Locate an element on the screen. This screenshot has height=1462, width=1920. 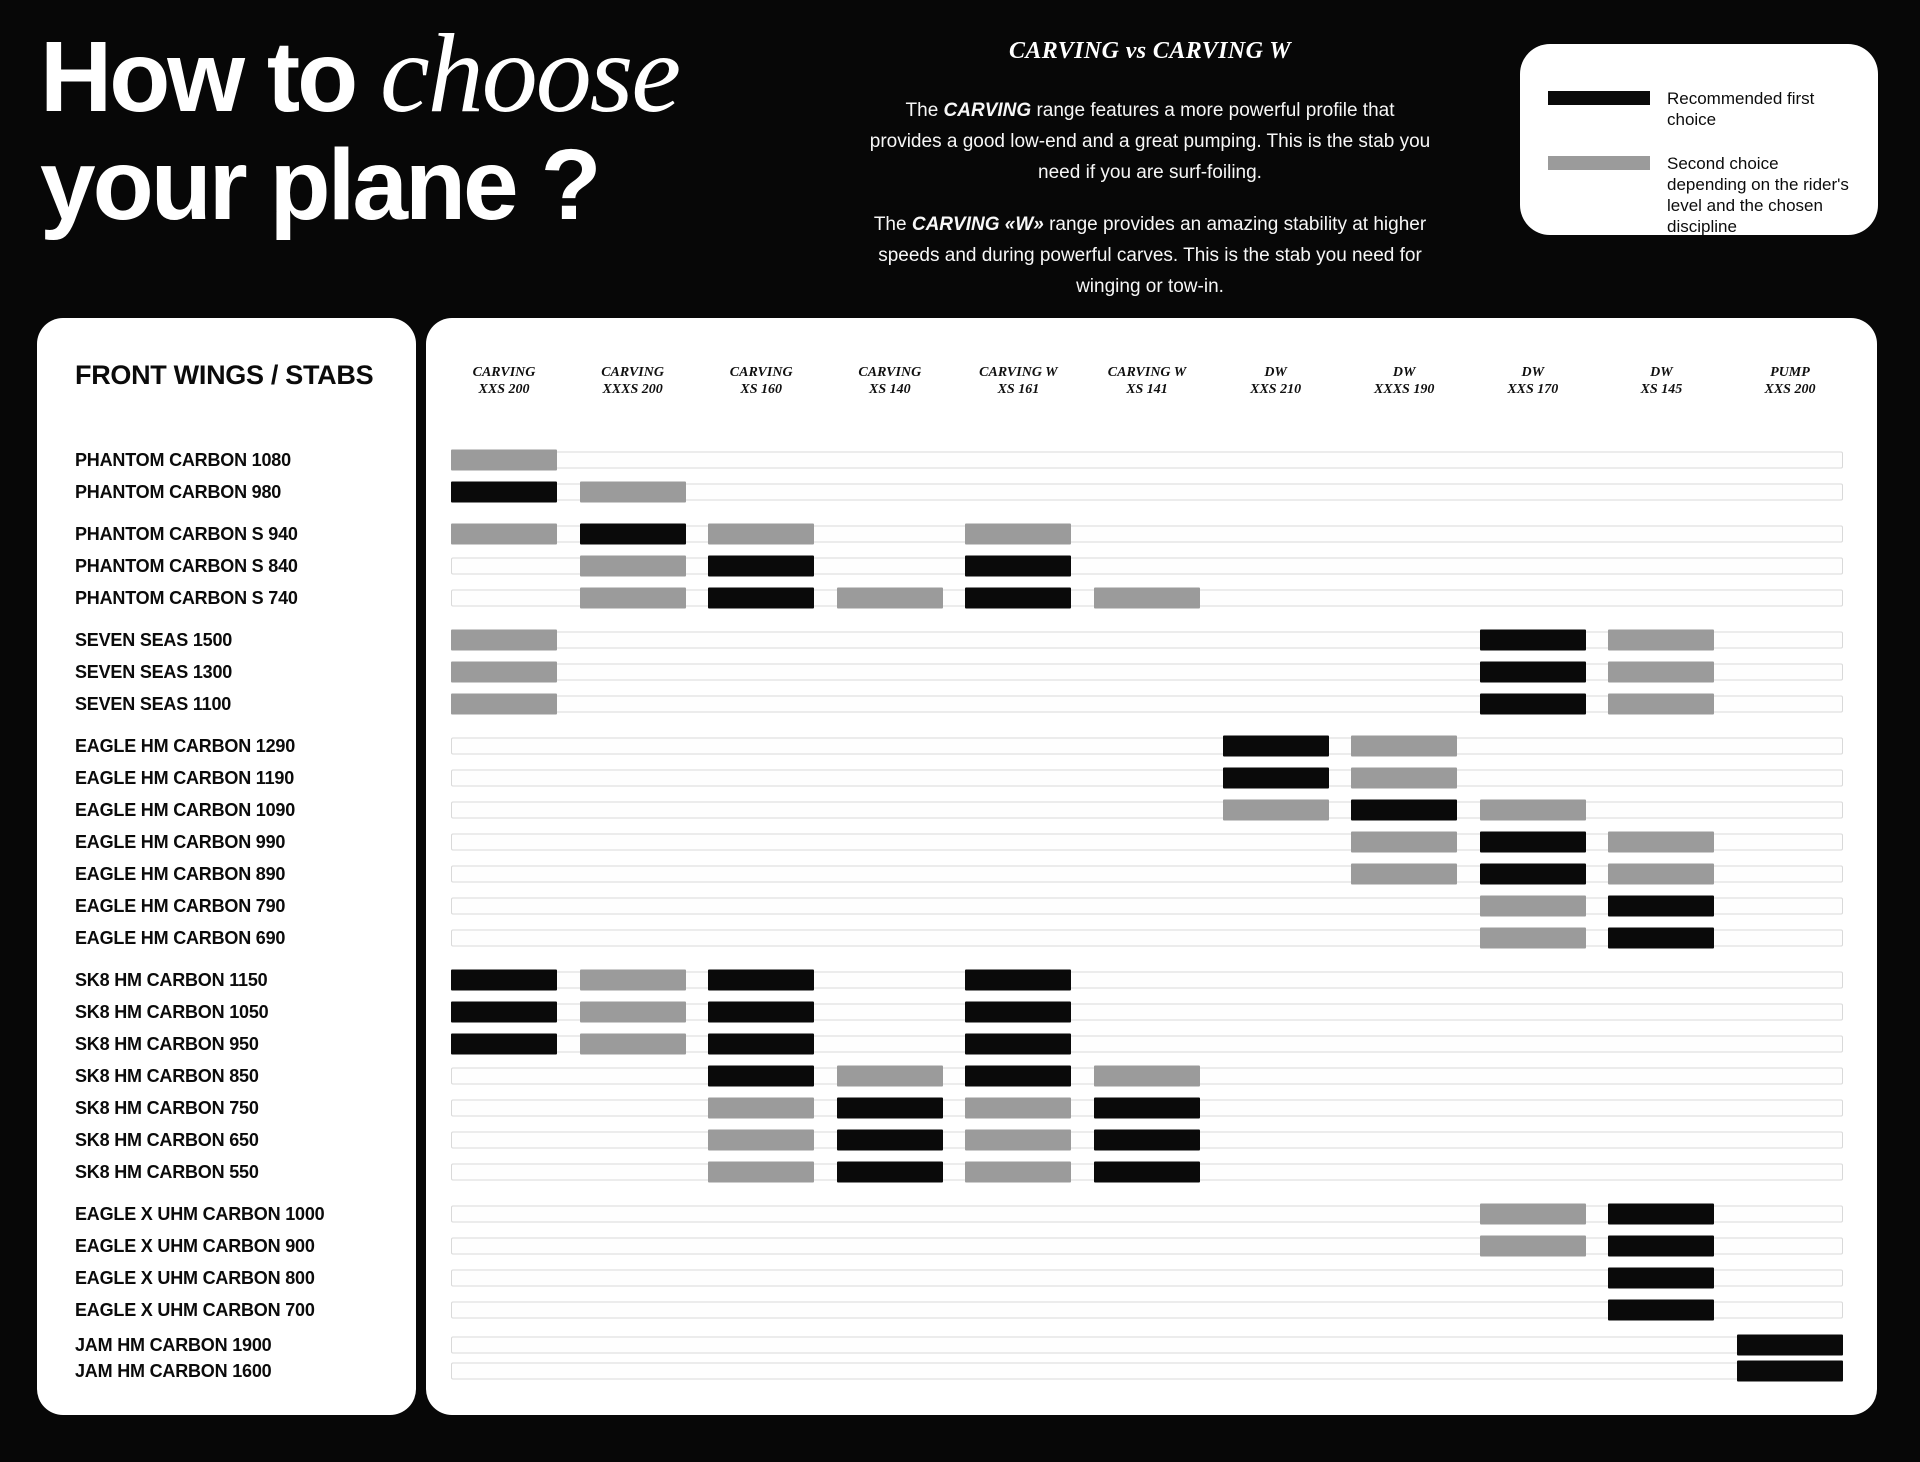
row-label: SK8 HM CARBON 750 is located at coordinates (167, 1107).